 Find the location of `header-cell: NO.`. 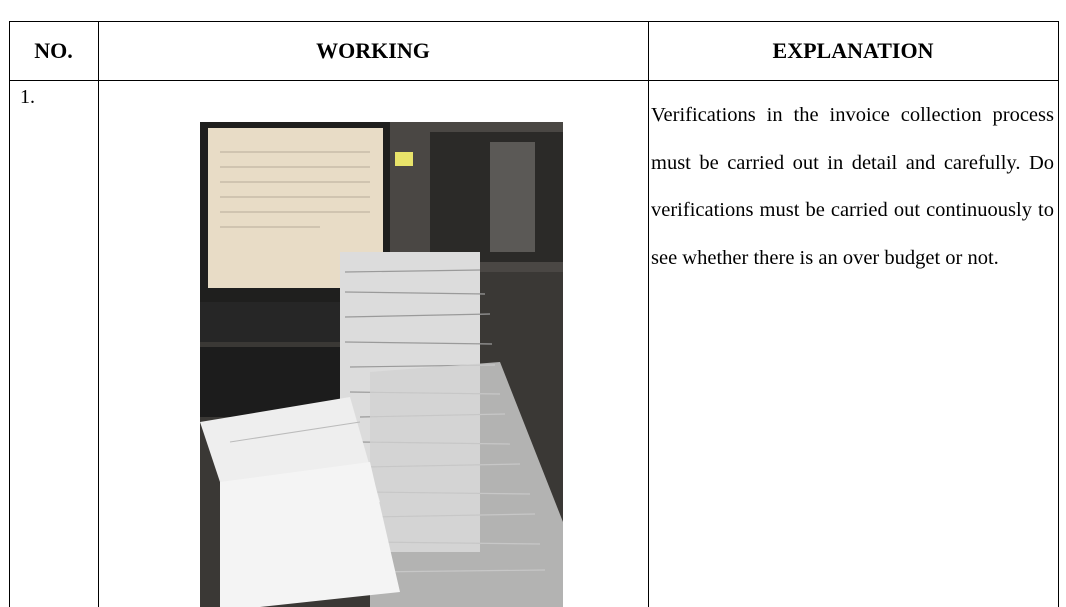

header-cell: NO. is located at coordinates (53, 50).